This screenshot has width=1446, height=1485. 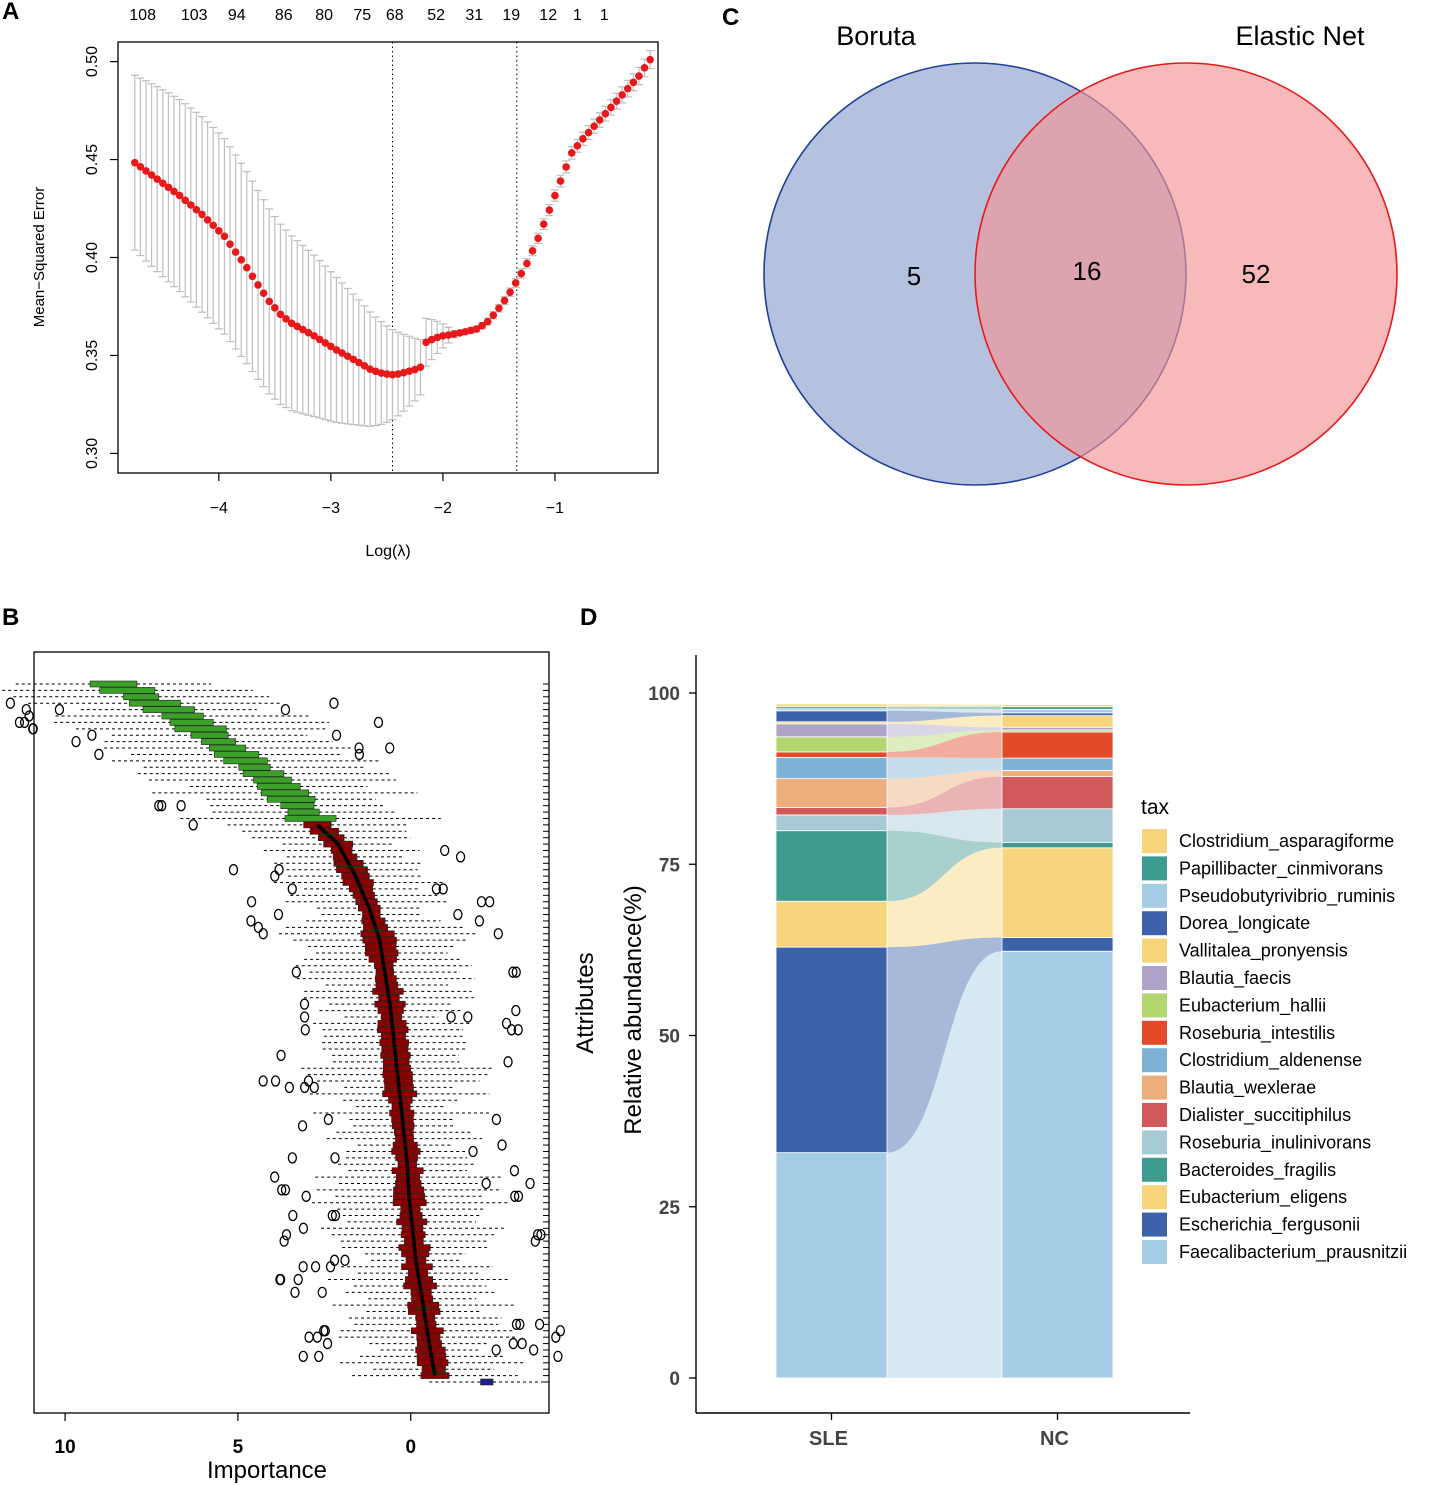 I want to click on legend-title-d: tax, so click(x=1155, y=807).